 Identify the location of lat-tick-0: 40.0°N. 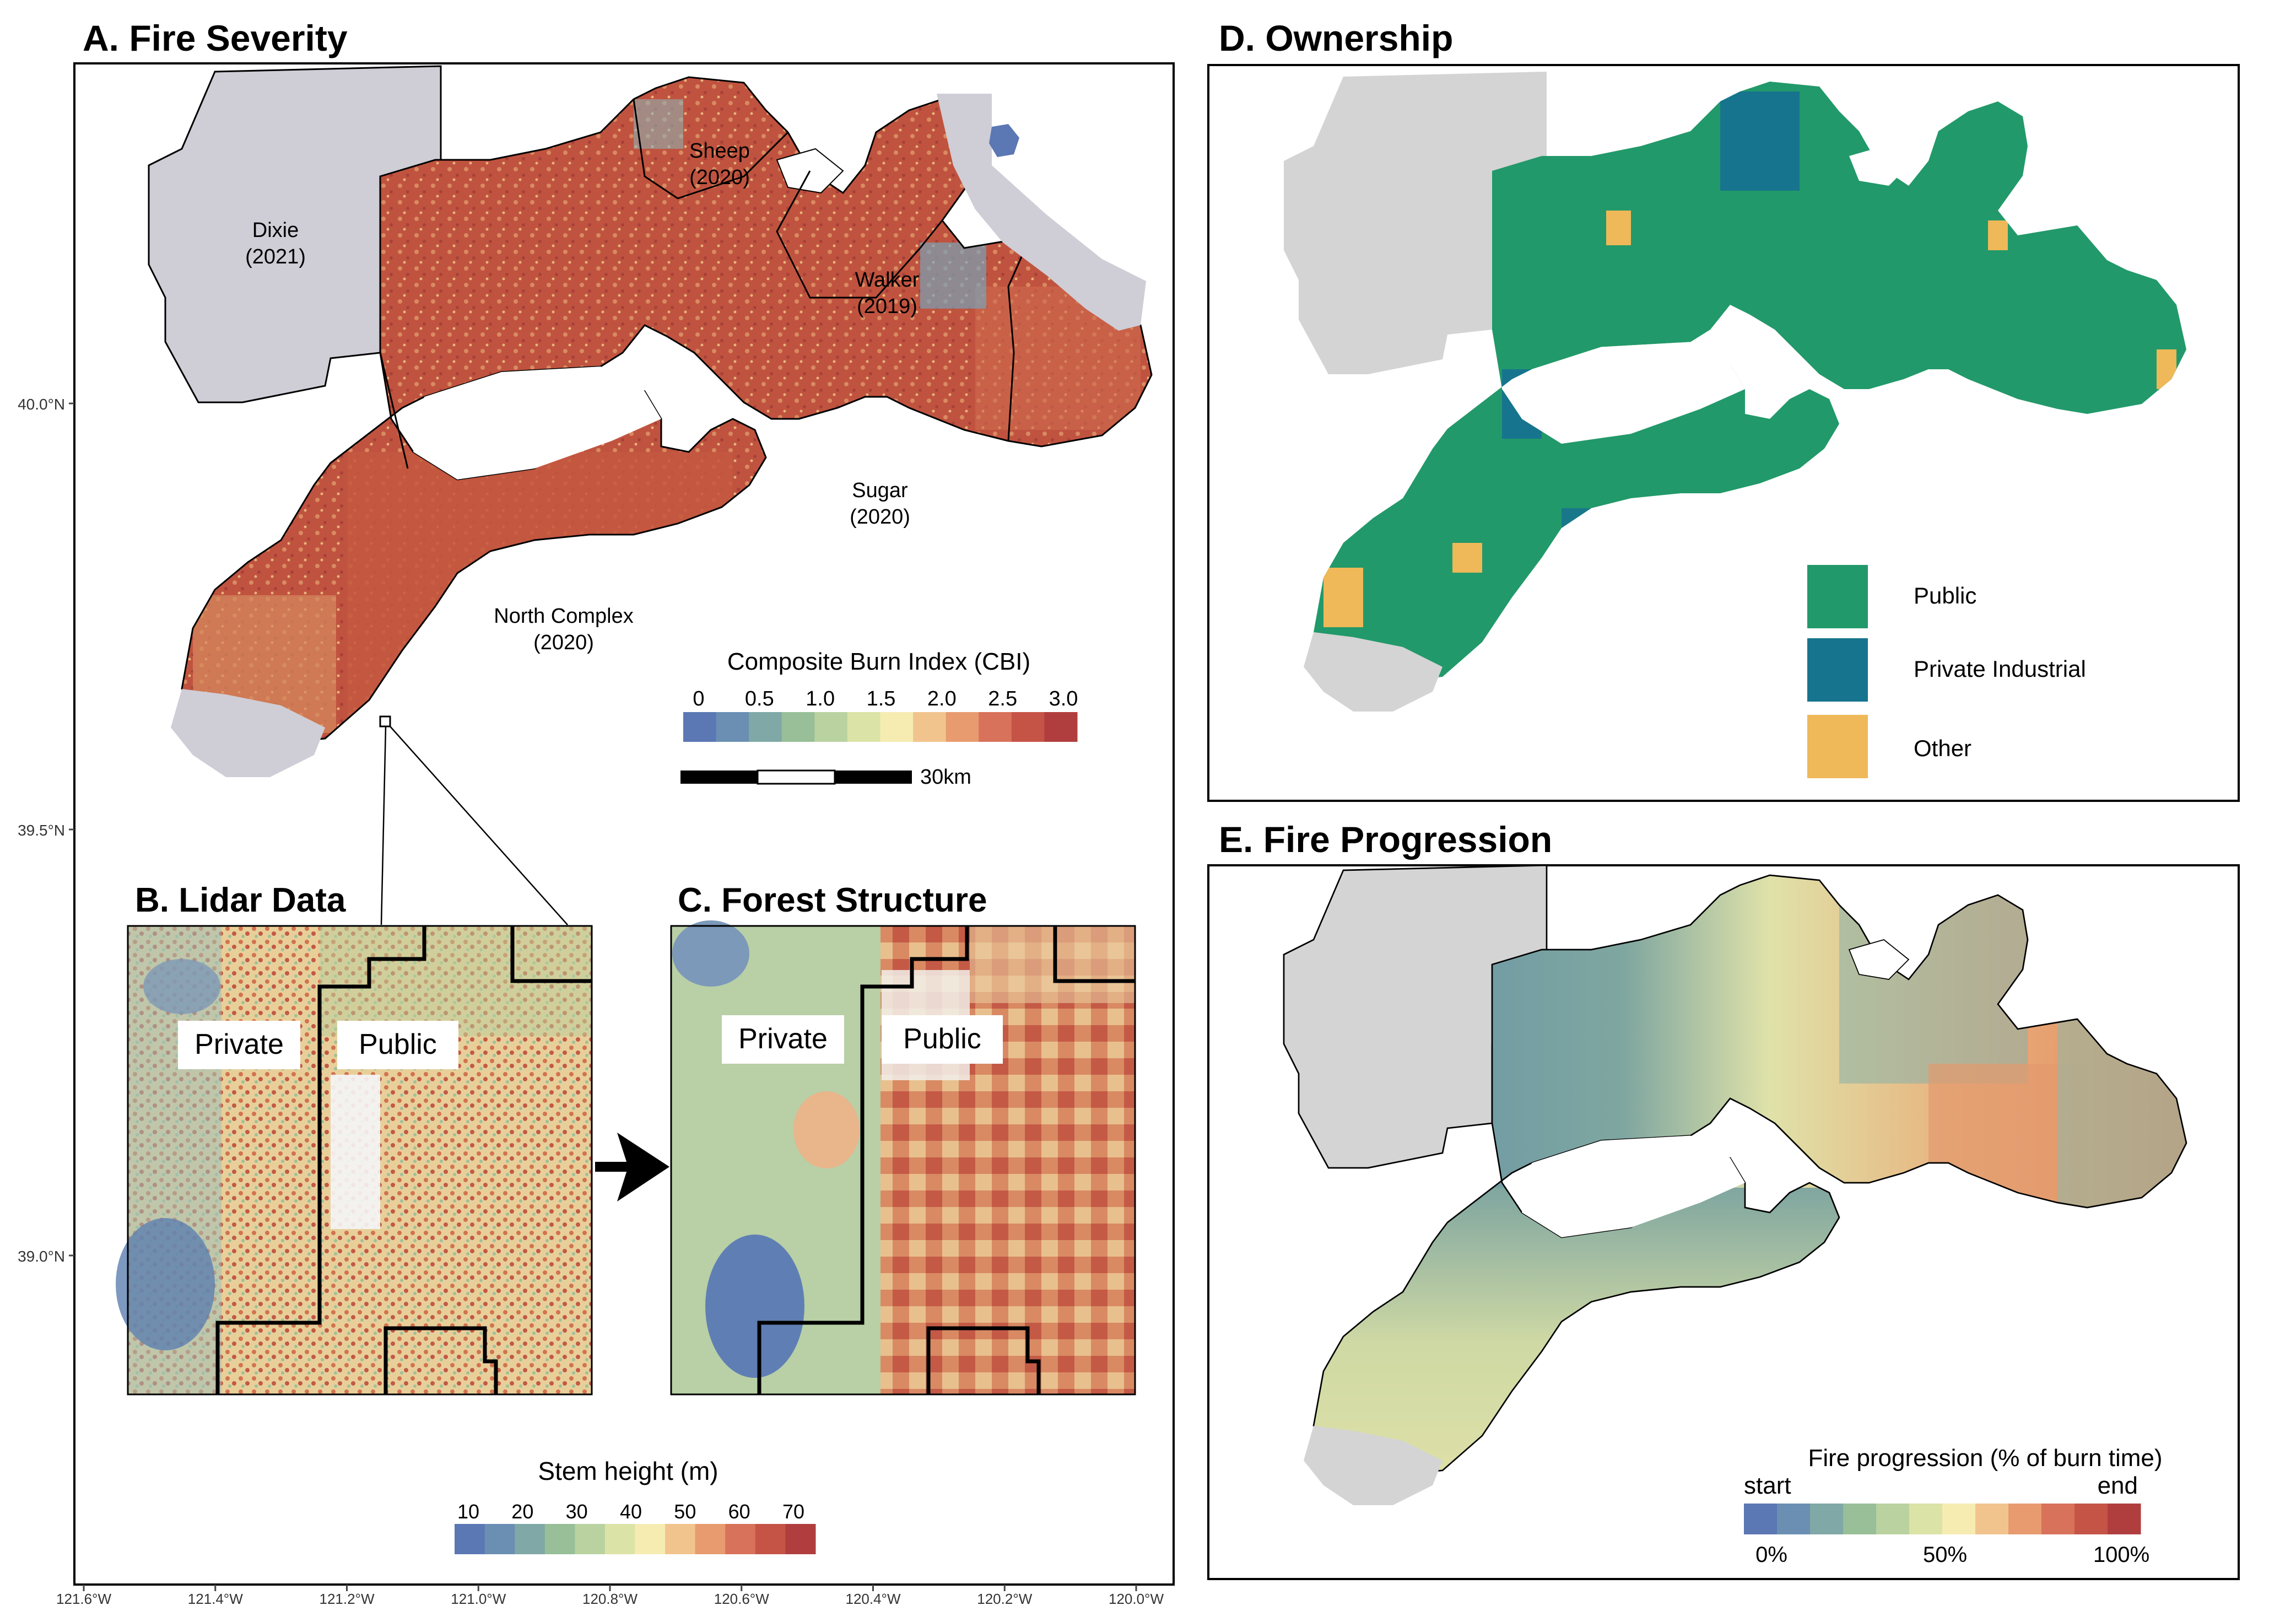
(42, 404).